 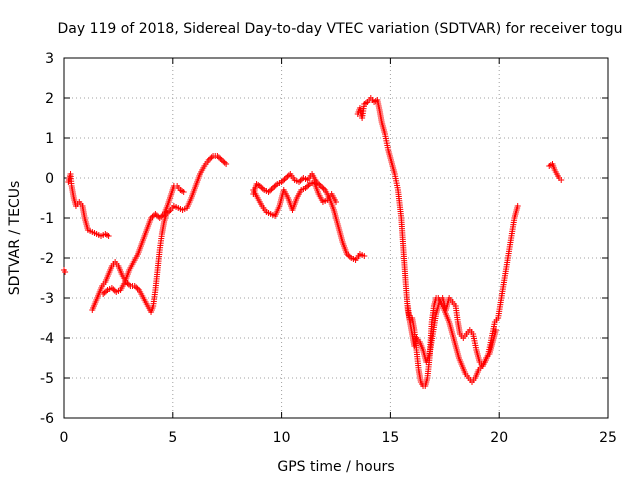 I want to click on series-seg-start, so click(x=65, y=271).